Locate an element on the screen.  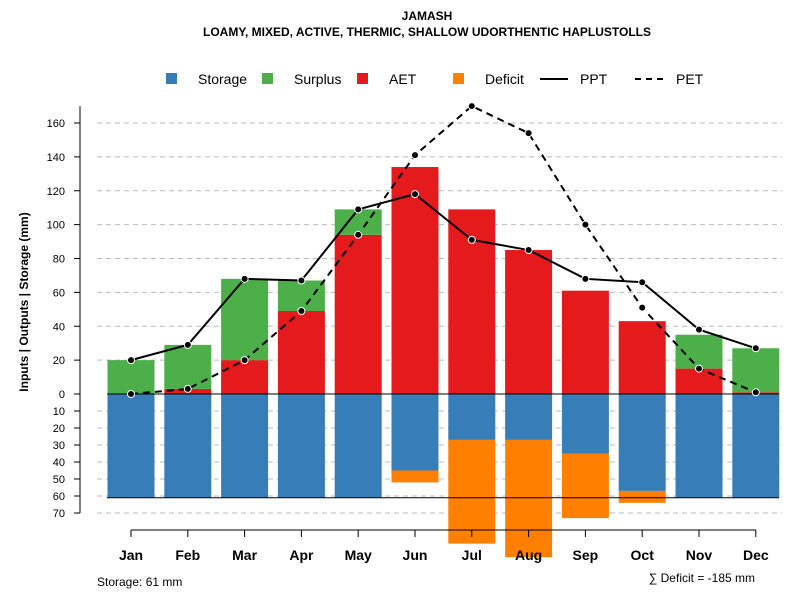
y-axis-label: Inputs | Outputs | Storage (mm) is located at coordinates (24, 301).